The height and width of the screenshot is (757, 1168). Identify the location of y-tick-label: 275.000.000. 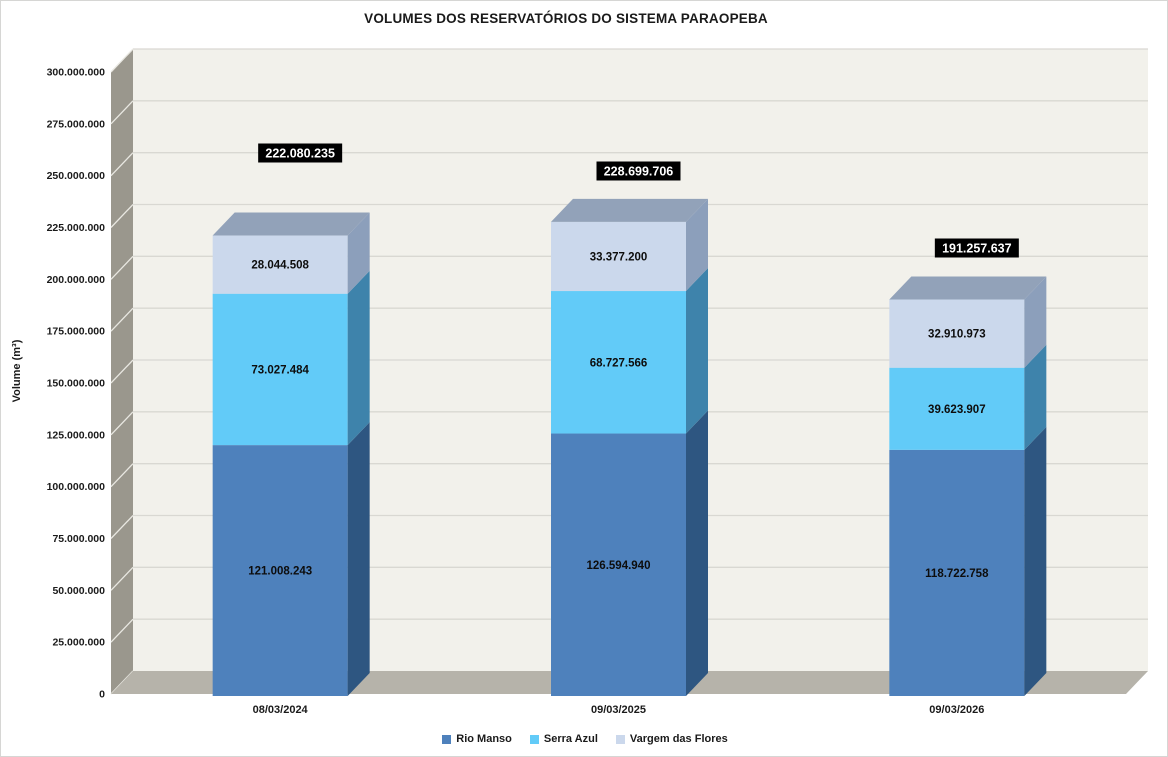
(76, 124).